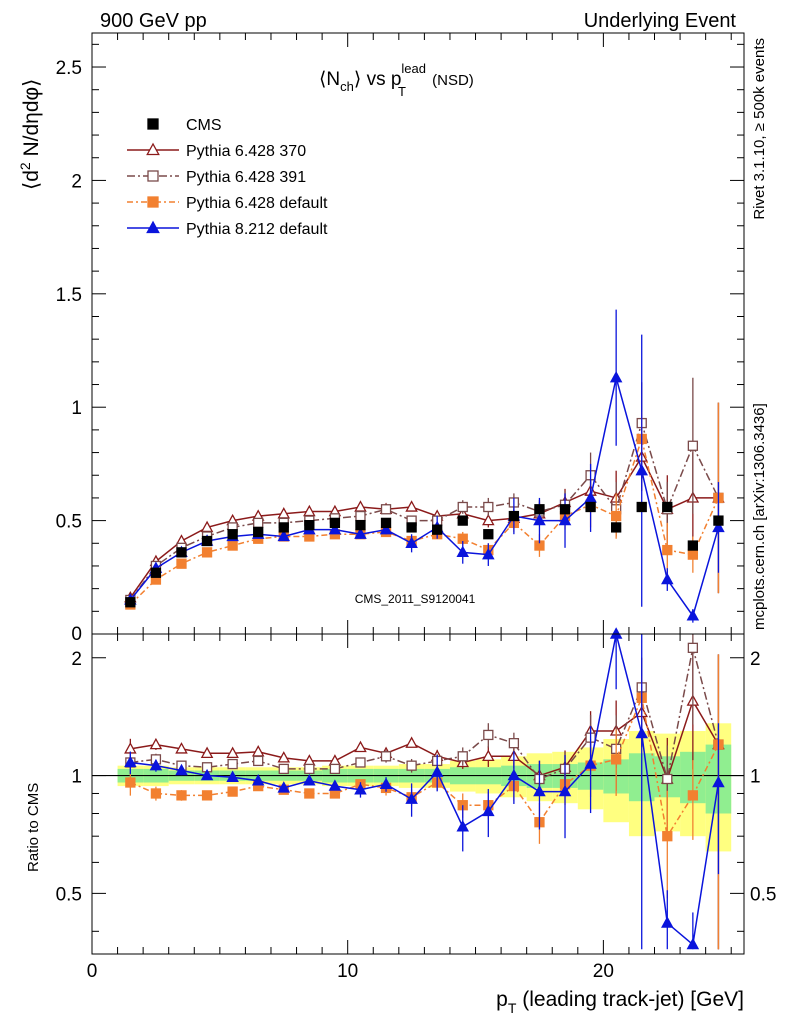 The height and width of the screenshot is (1024, 786). I want to click on legend-label: Pythia 8.212 default, so click(257, 229).